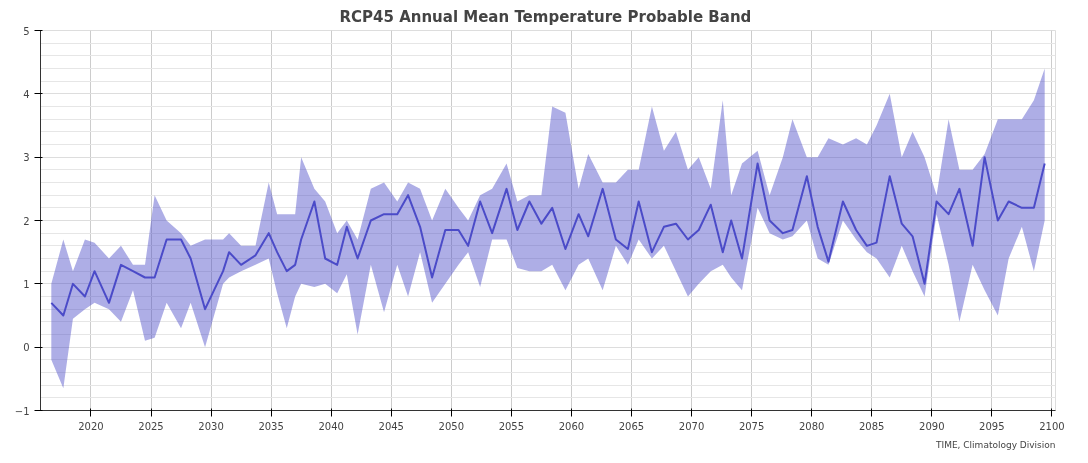 This screenshot has height=463, width=1088. What do you see at coordinates (26, 31) in the screenshot?
I see `y-tick-label: 5` at bounding box center [26, 31].